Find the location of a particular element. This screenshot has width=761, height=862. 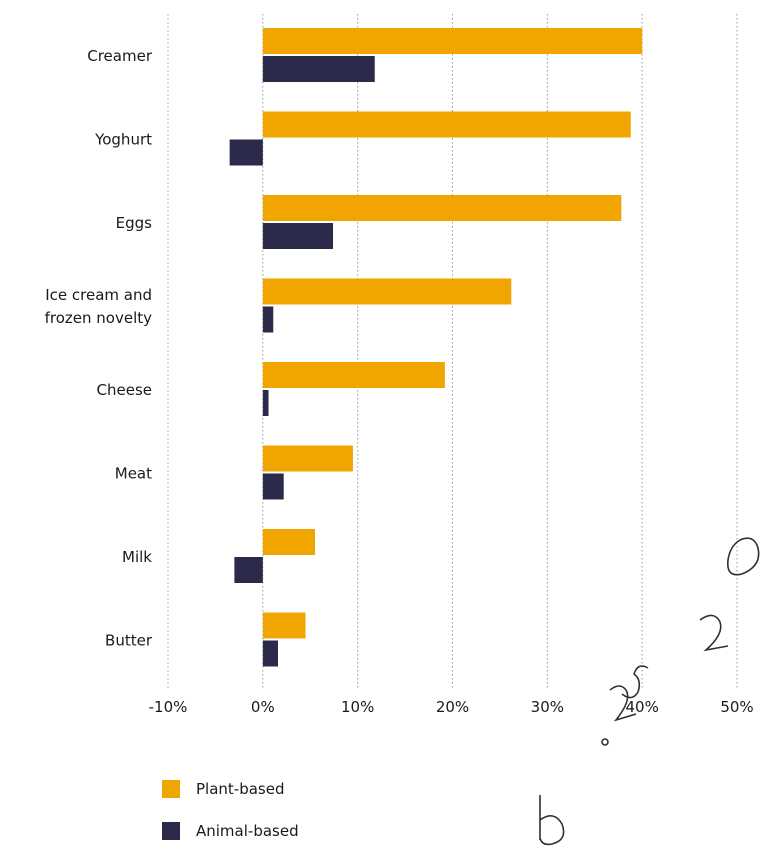

category-label-5: Meat is located at coordinates (133, 474).